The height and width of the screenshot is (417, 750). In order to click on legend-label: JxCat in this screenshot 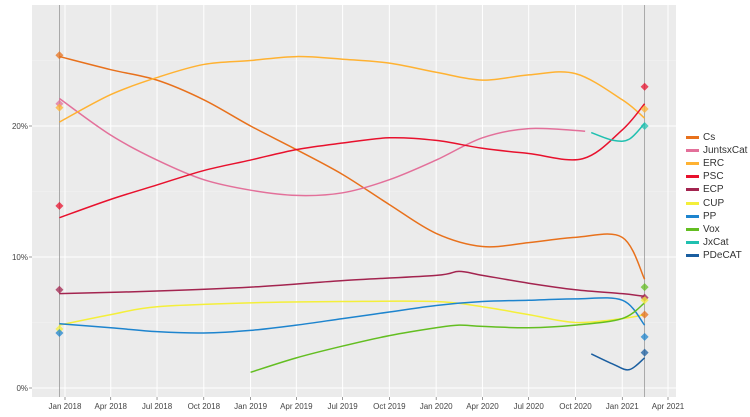, I will do `click(716, 242)`.